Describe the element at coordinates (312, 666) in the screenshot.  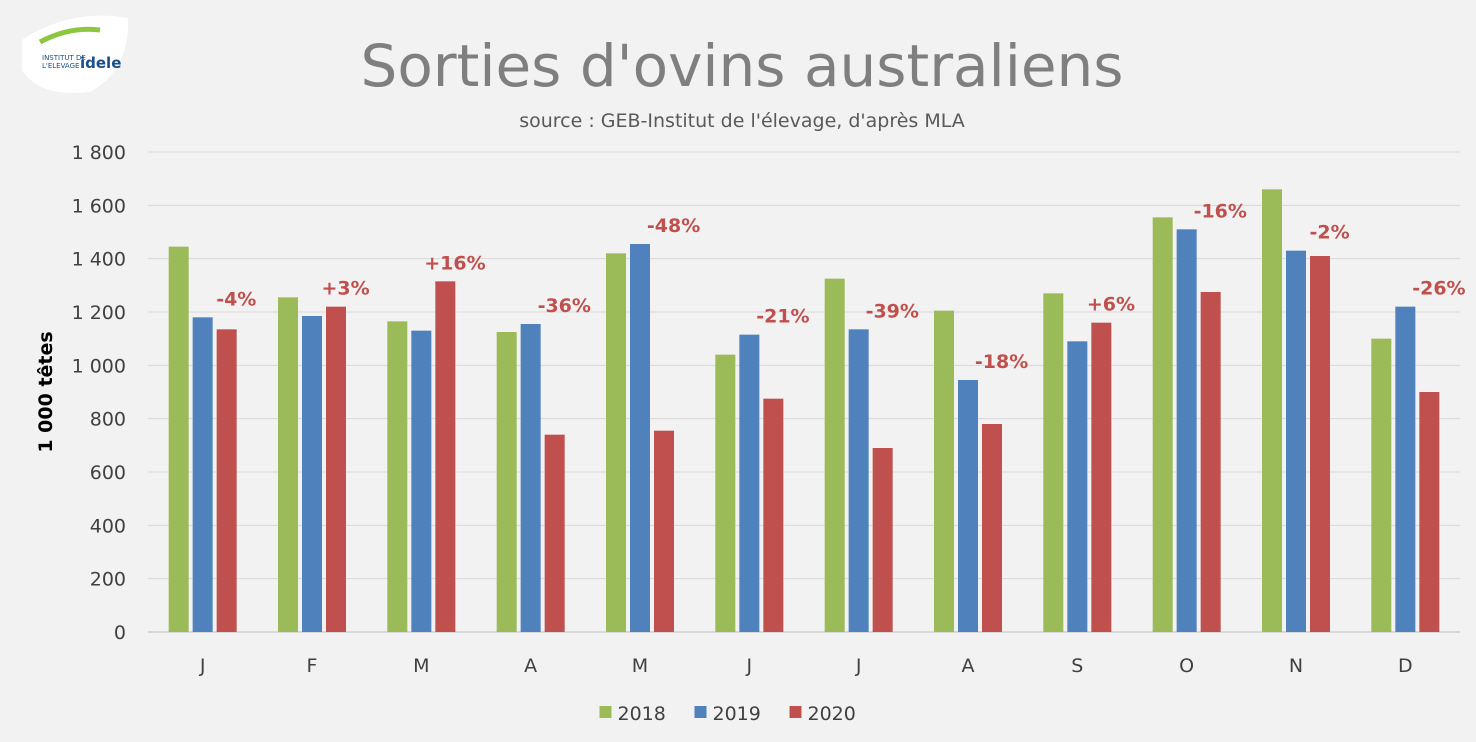
I see `x-tick-label: F` at that location.